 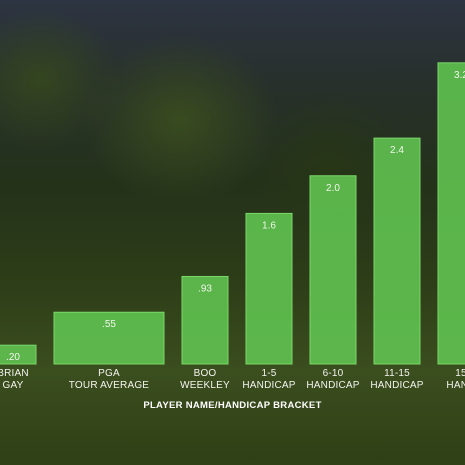 I want to click on bar-value-label-0: .20, so click(x=13, y=357).